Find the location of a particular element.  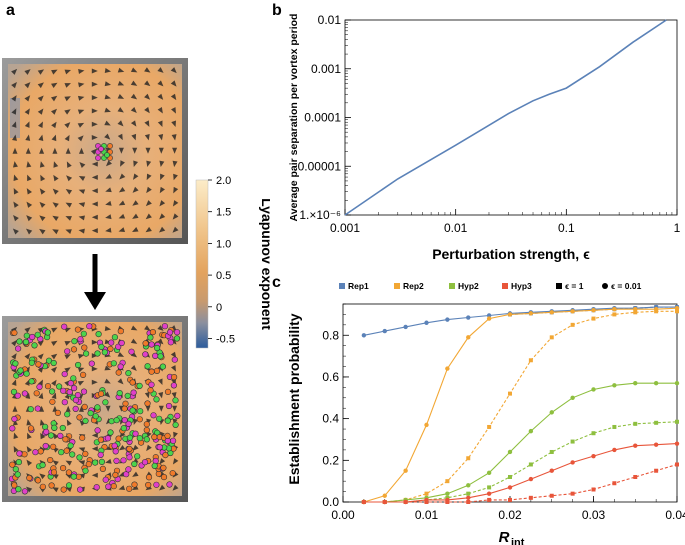

colorbar: 2.0 1.5 1.0 0.5 0 -0.5 Lyapunov exponent is located at coordinates (232, 262).